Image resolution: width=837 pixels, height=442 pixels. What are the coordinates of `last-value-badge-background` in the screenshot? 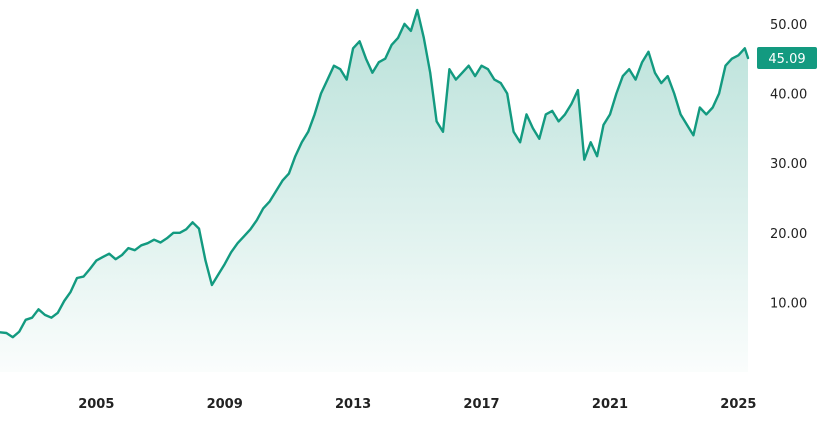 It's located at (787, 58).